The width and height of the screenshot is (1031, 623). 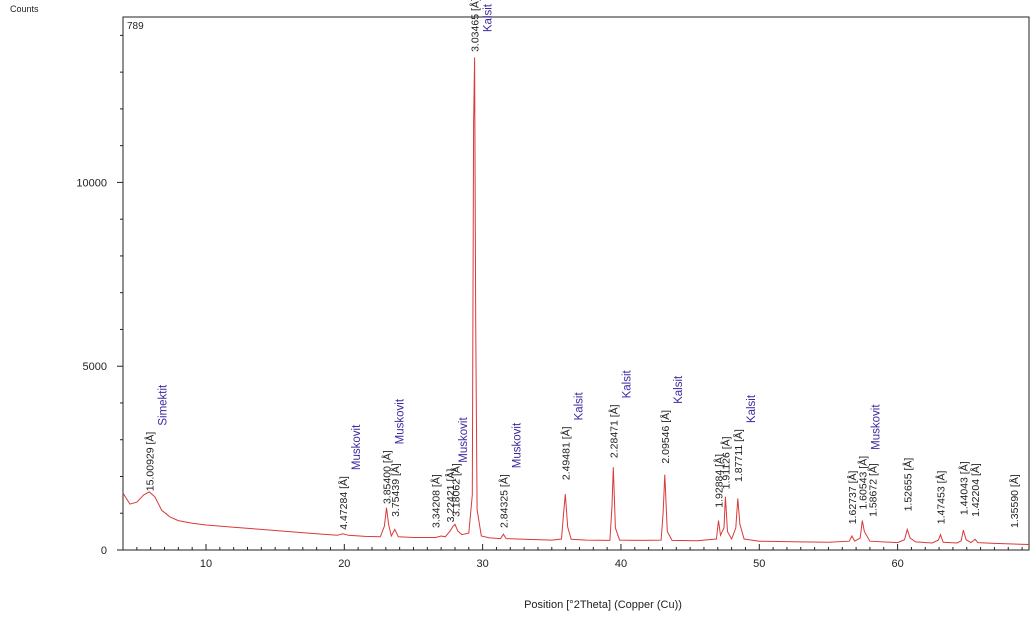 What do you see at coordinates (99, 295) in the screenshot?
I see `y-axis: 0 5000 10000` at bounding box center [99, 295].